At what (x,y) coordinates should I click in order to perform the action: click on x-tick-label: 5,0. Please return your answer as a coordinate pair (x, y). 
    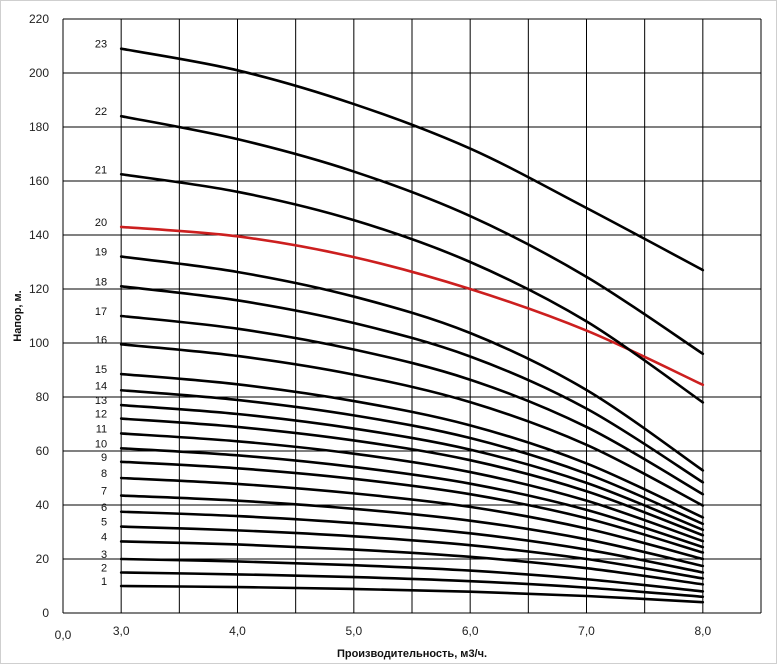
    Looking at the image, I should click on (353, 631).